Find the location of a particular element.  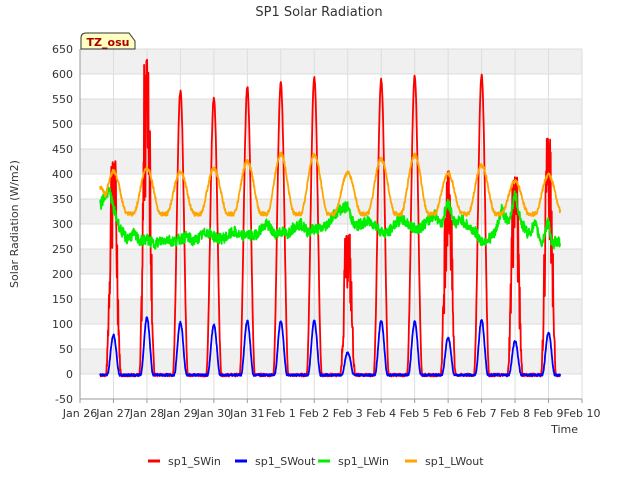

x-tick-label: Feb 8 is located at coordinates (515, 413).